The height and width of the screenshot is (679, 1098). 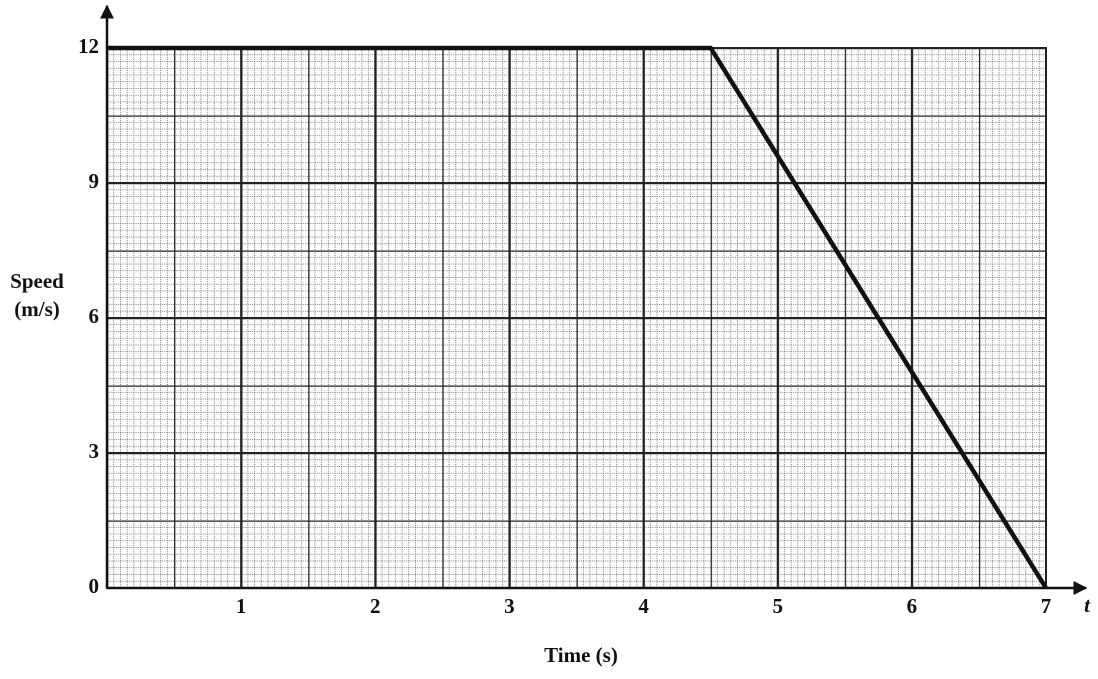 I want to click on y-tick-label: 12, so click(x=88, y=46).